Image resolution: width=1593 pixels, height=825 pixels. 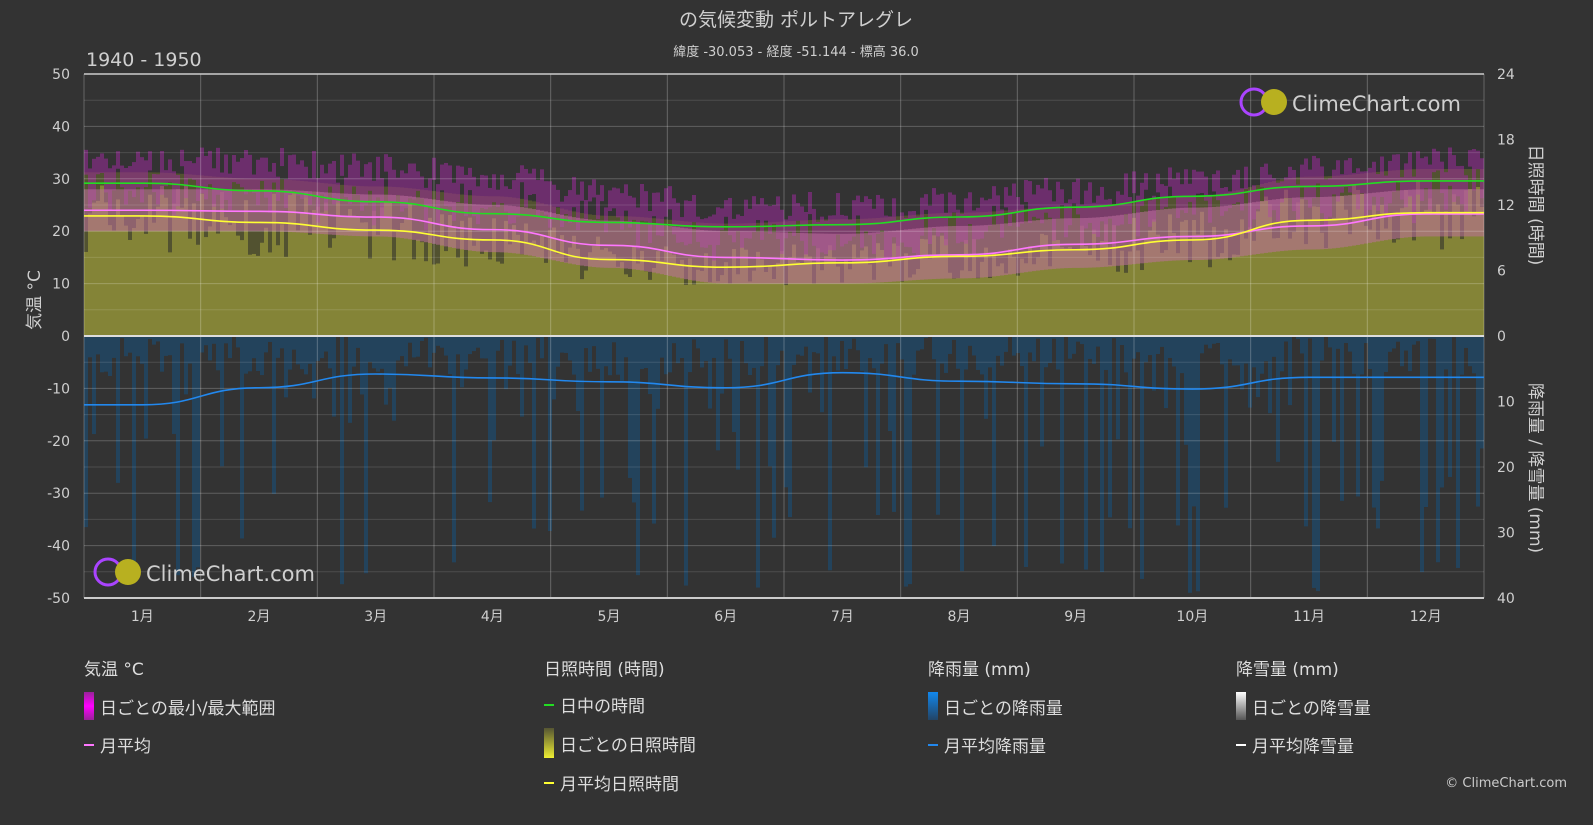 What do you see at coordinates (549, 704) in the screenshot?
I see `line-swatch-icon` at bounding box center [549, 704].